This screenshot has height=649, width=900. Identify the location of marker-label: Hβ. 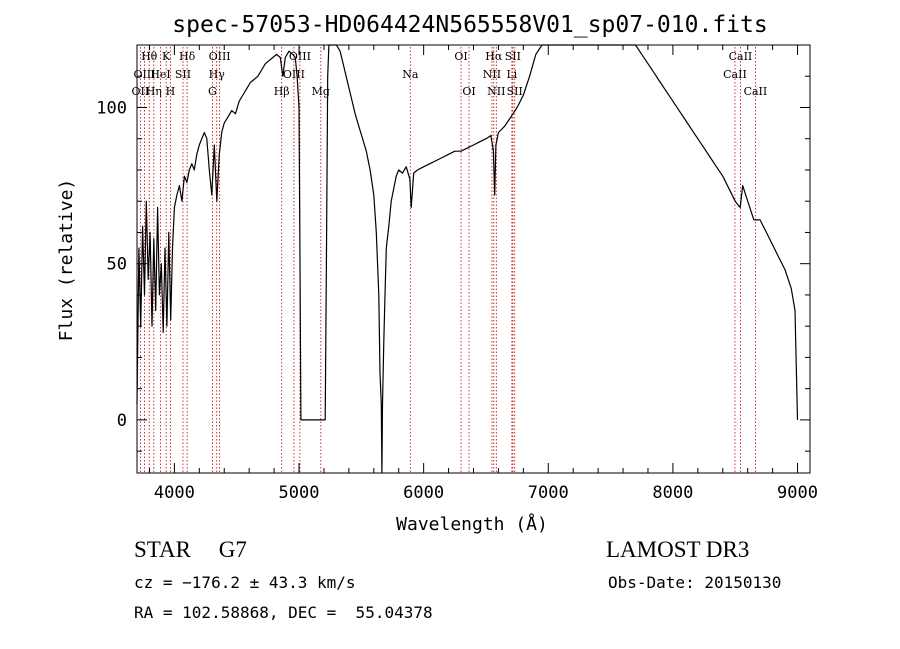
(282, 91).